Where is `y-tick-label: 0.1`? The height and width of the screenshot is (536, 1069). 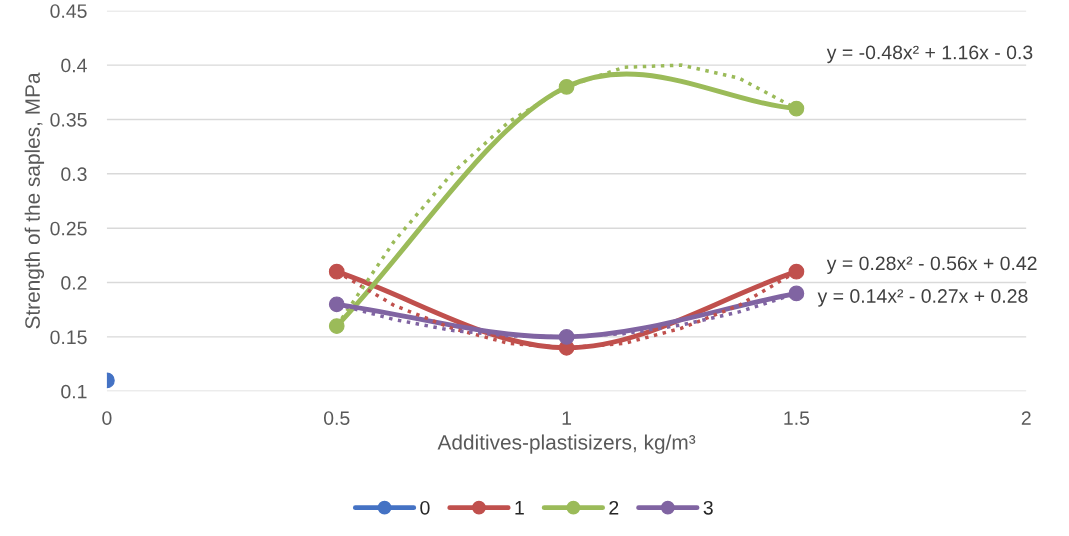 y-tick-label: 0.1 is located at coordinates (74, 391).